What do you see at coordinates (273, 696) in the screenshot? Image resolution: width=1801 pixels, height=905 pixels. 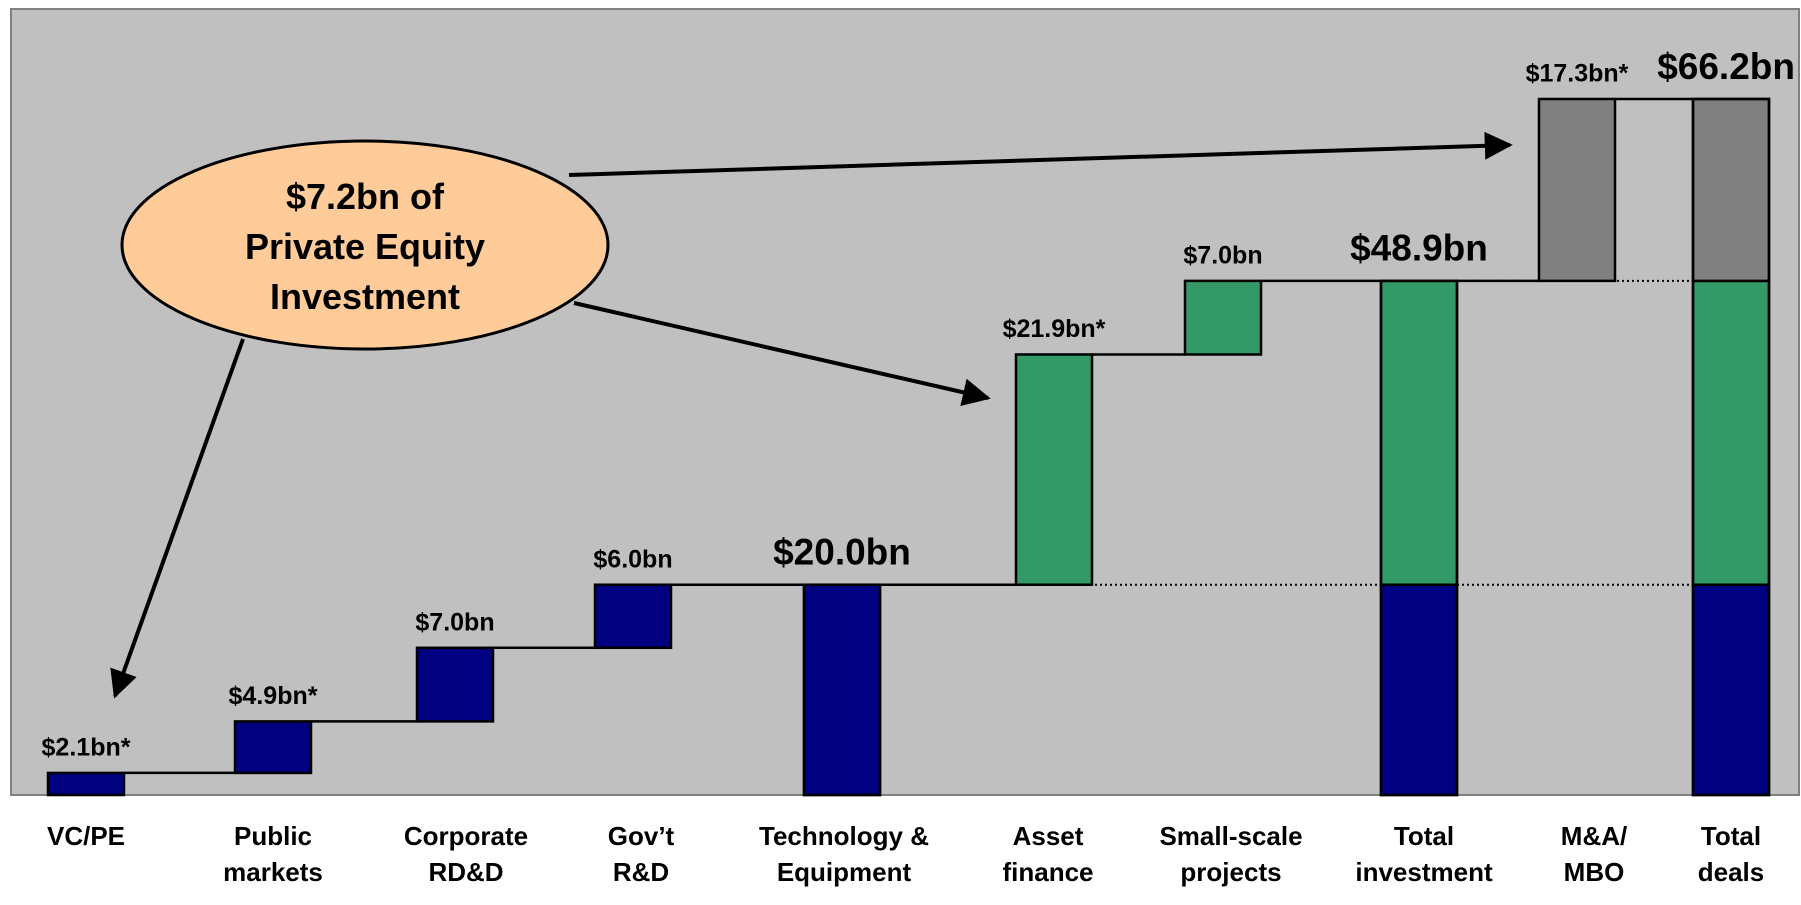 I see `value-label: $4.9bn*` at bounding box center [273, 696].